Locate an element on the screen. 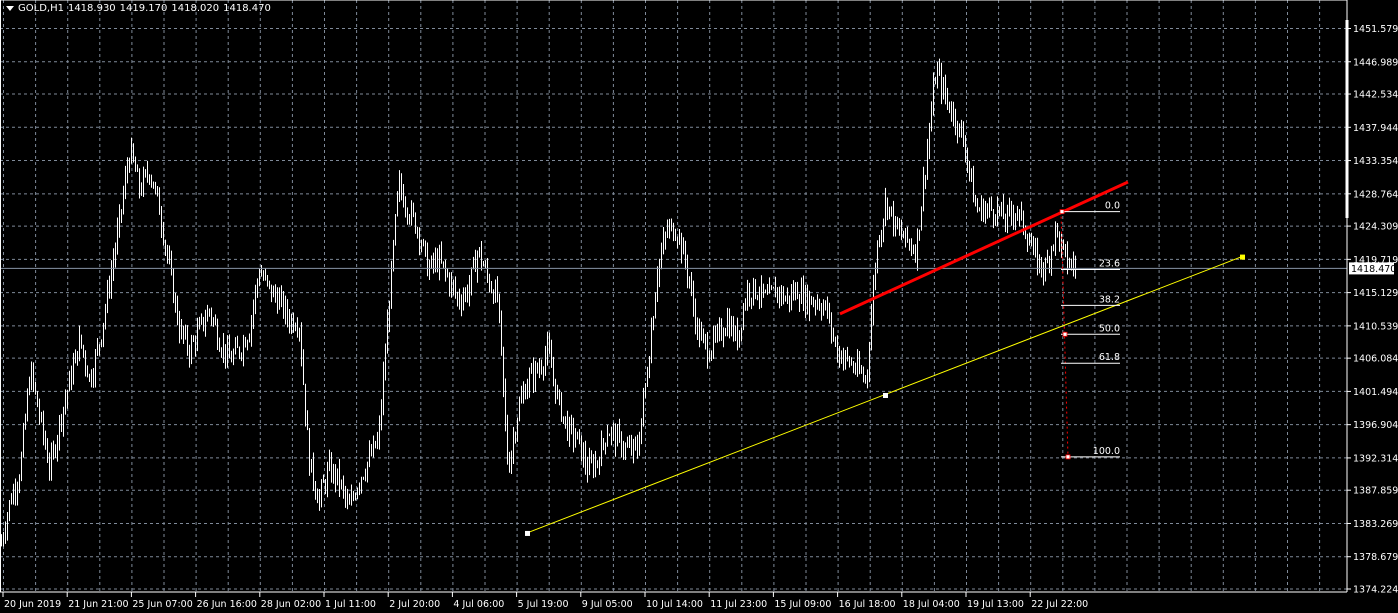 Image resolution: width=1398 pixels, height=613 pixels. symbol-label: GOLD,H1 is located at coordinates (41, 8).